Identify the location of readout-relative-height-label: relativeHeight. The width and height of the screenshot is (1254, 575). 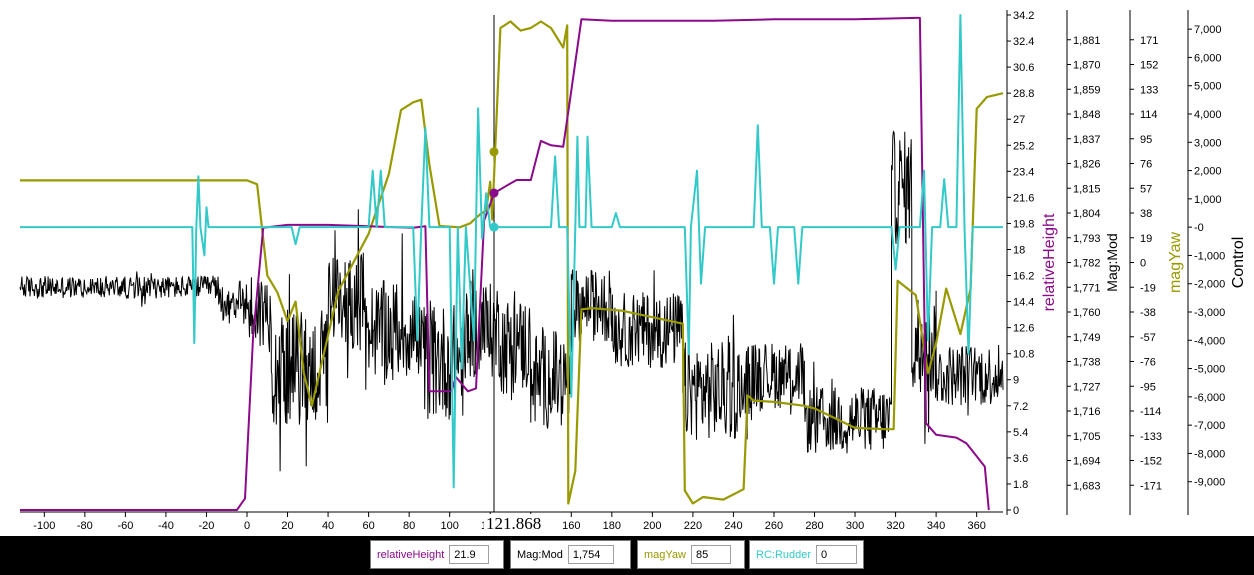
(411, 554).